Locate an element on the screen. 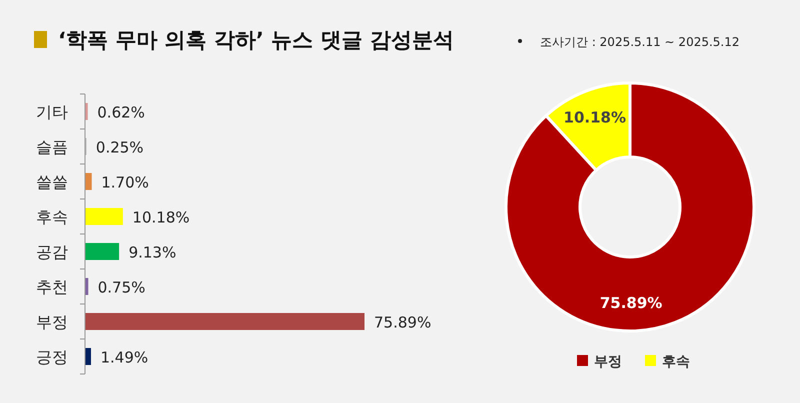  y-tick-label: 쓸쓸 is located at coordinates (52, 182).